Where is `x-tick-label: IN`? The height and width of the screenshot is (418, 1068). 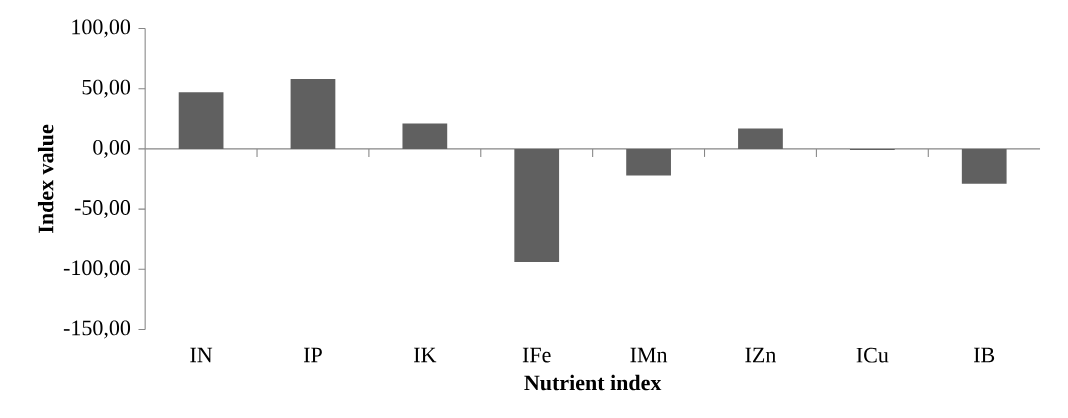
x-tick-label: IN is located at coordinates (201, 355).